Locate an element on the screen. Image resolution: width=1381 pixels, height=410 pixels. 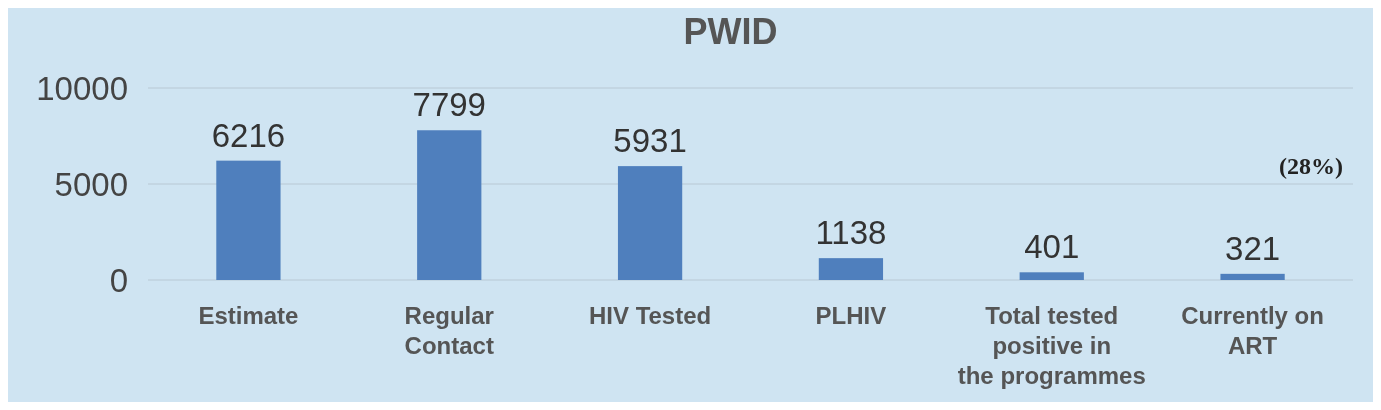
data-label: 321 is located at coordinates (1253, 248).